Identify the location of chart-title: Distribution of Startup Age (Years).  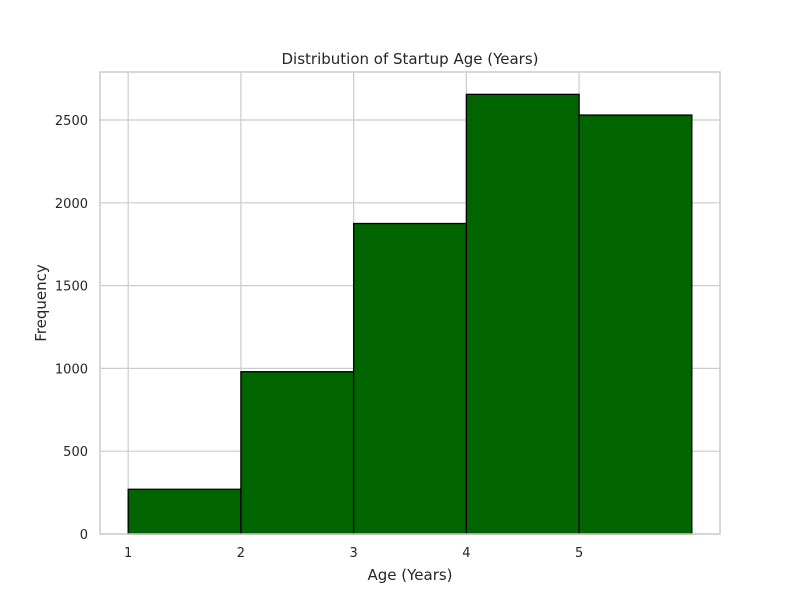
(410, 59).